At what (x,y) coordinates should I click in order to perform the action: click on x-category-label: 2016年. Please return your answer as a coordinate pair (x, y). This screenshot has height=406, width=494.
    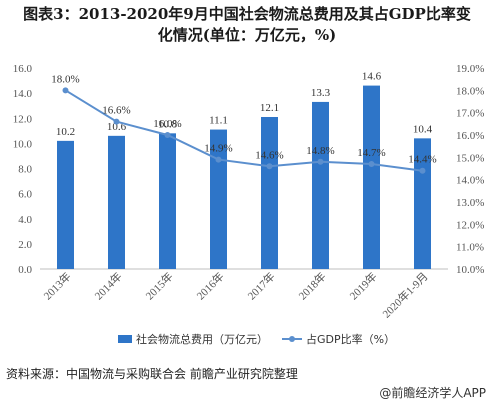
    Looking at the image, I should click on (209, 285).